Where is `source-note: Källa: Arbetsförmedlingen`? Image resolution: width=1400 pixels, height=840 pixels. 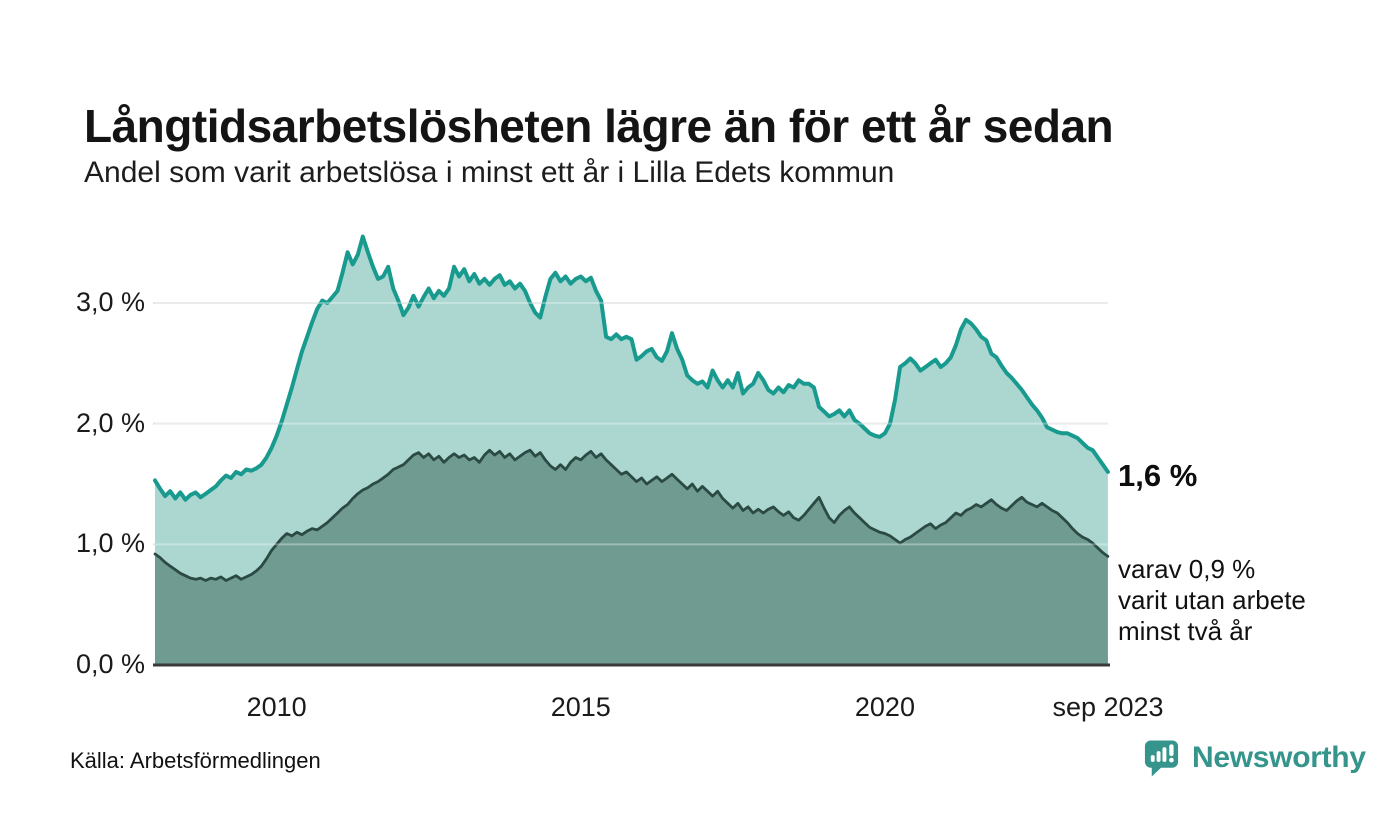
source-note: Källa: Arbetsförmedlingen is located at coordinates (195, 760).